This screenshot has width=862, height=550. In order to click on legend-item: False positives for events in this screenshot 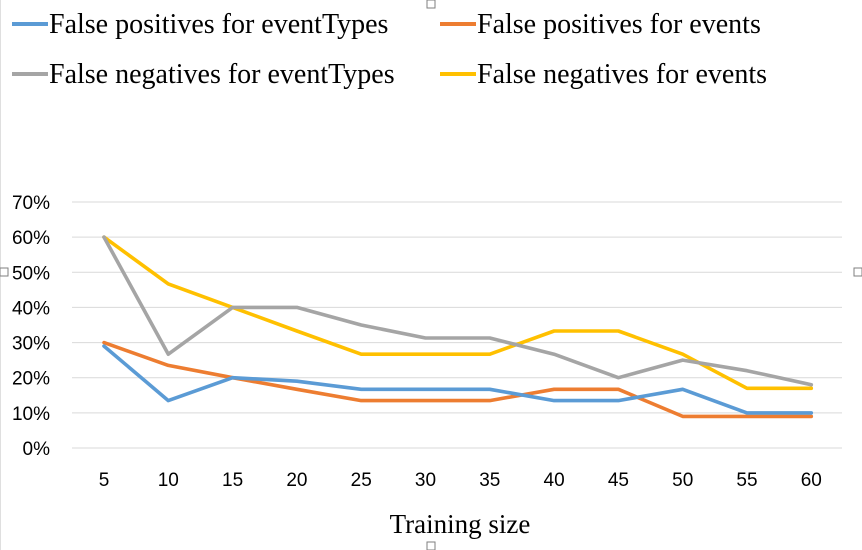, I will do `click(600, 24)`.